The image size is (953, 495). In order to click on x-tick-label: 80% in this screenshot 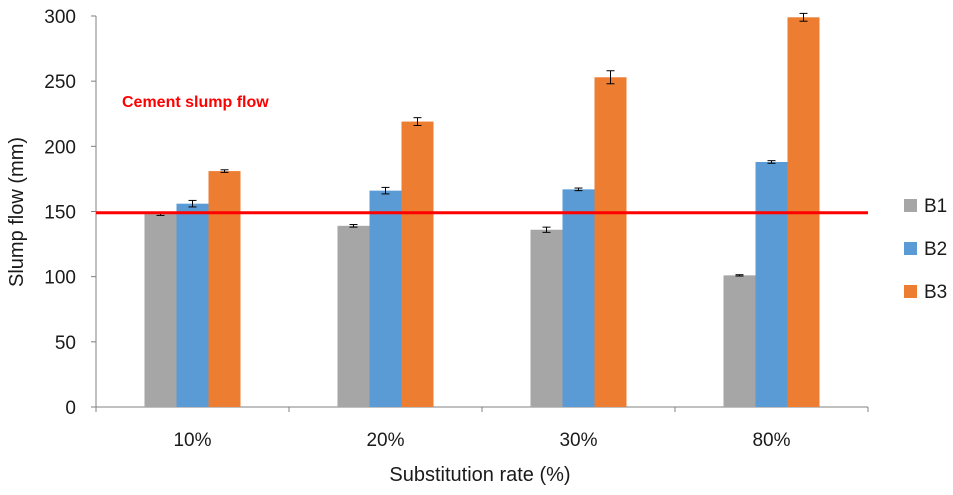, I will do `click(771, 440)`.